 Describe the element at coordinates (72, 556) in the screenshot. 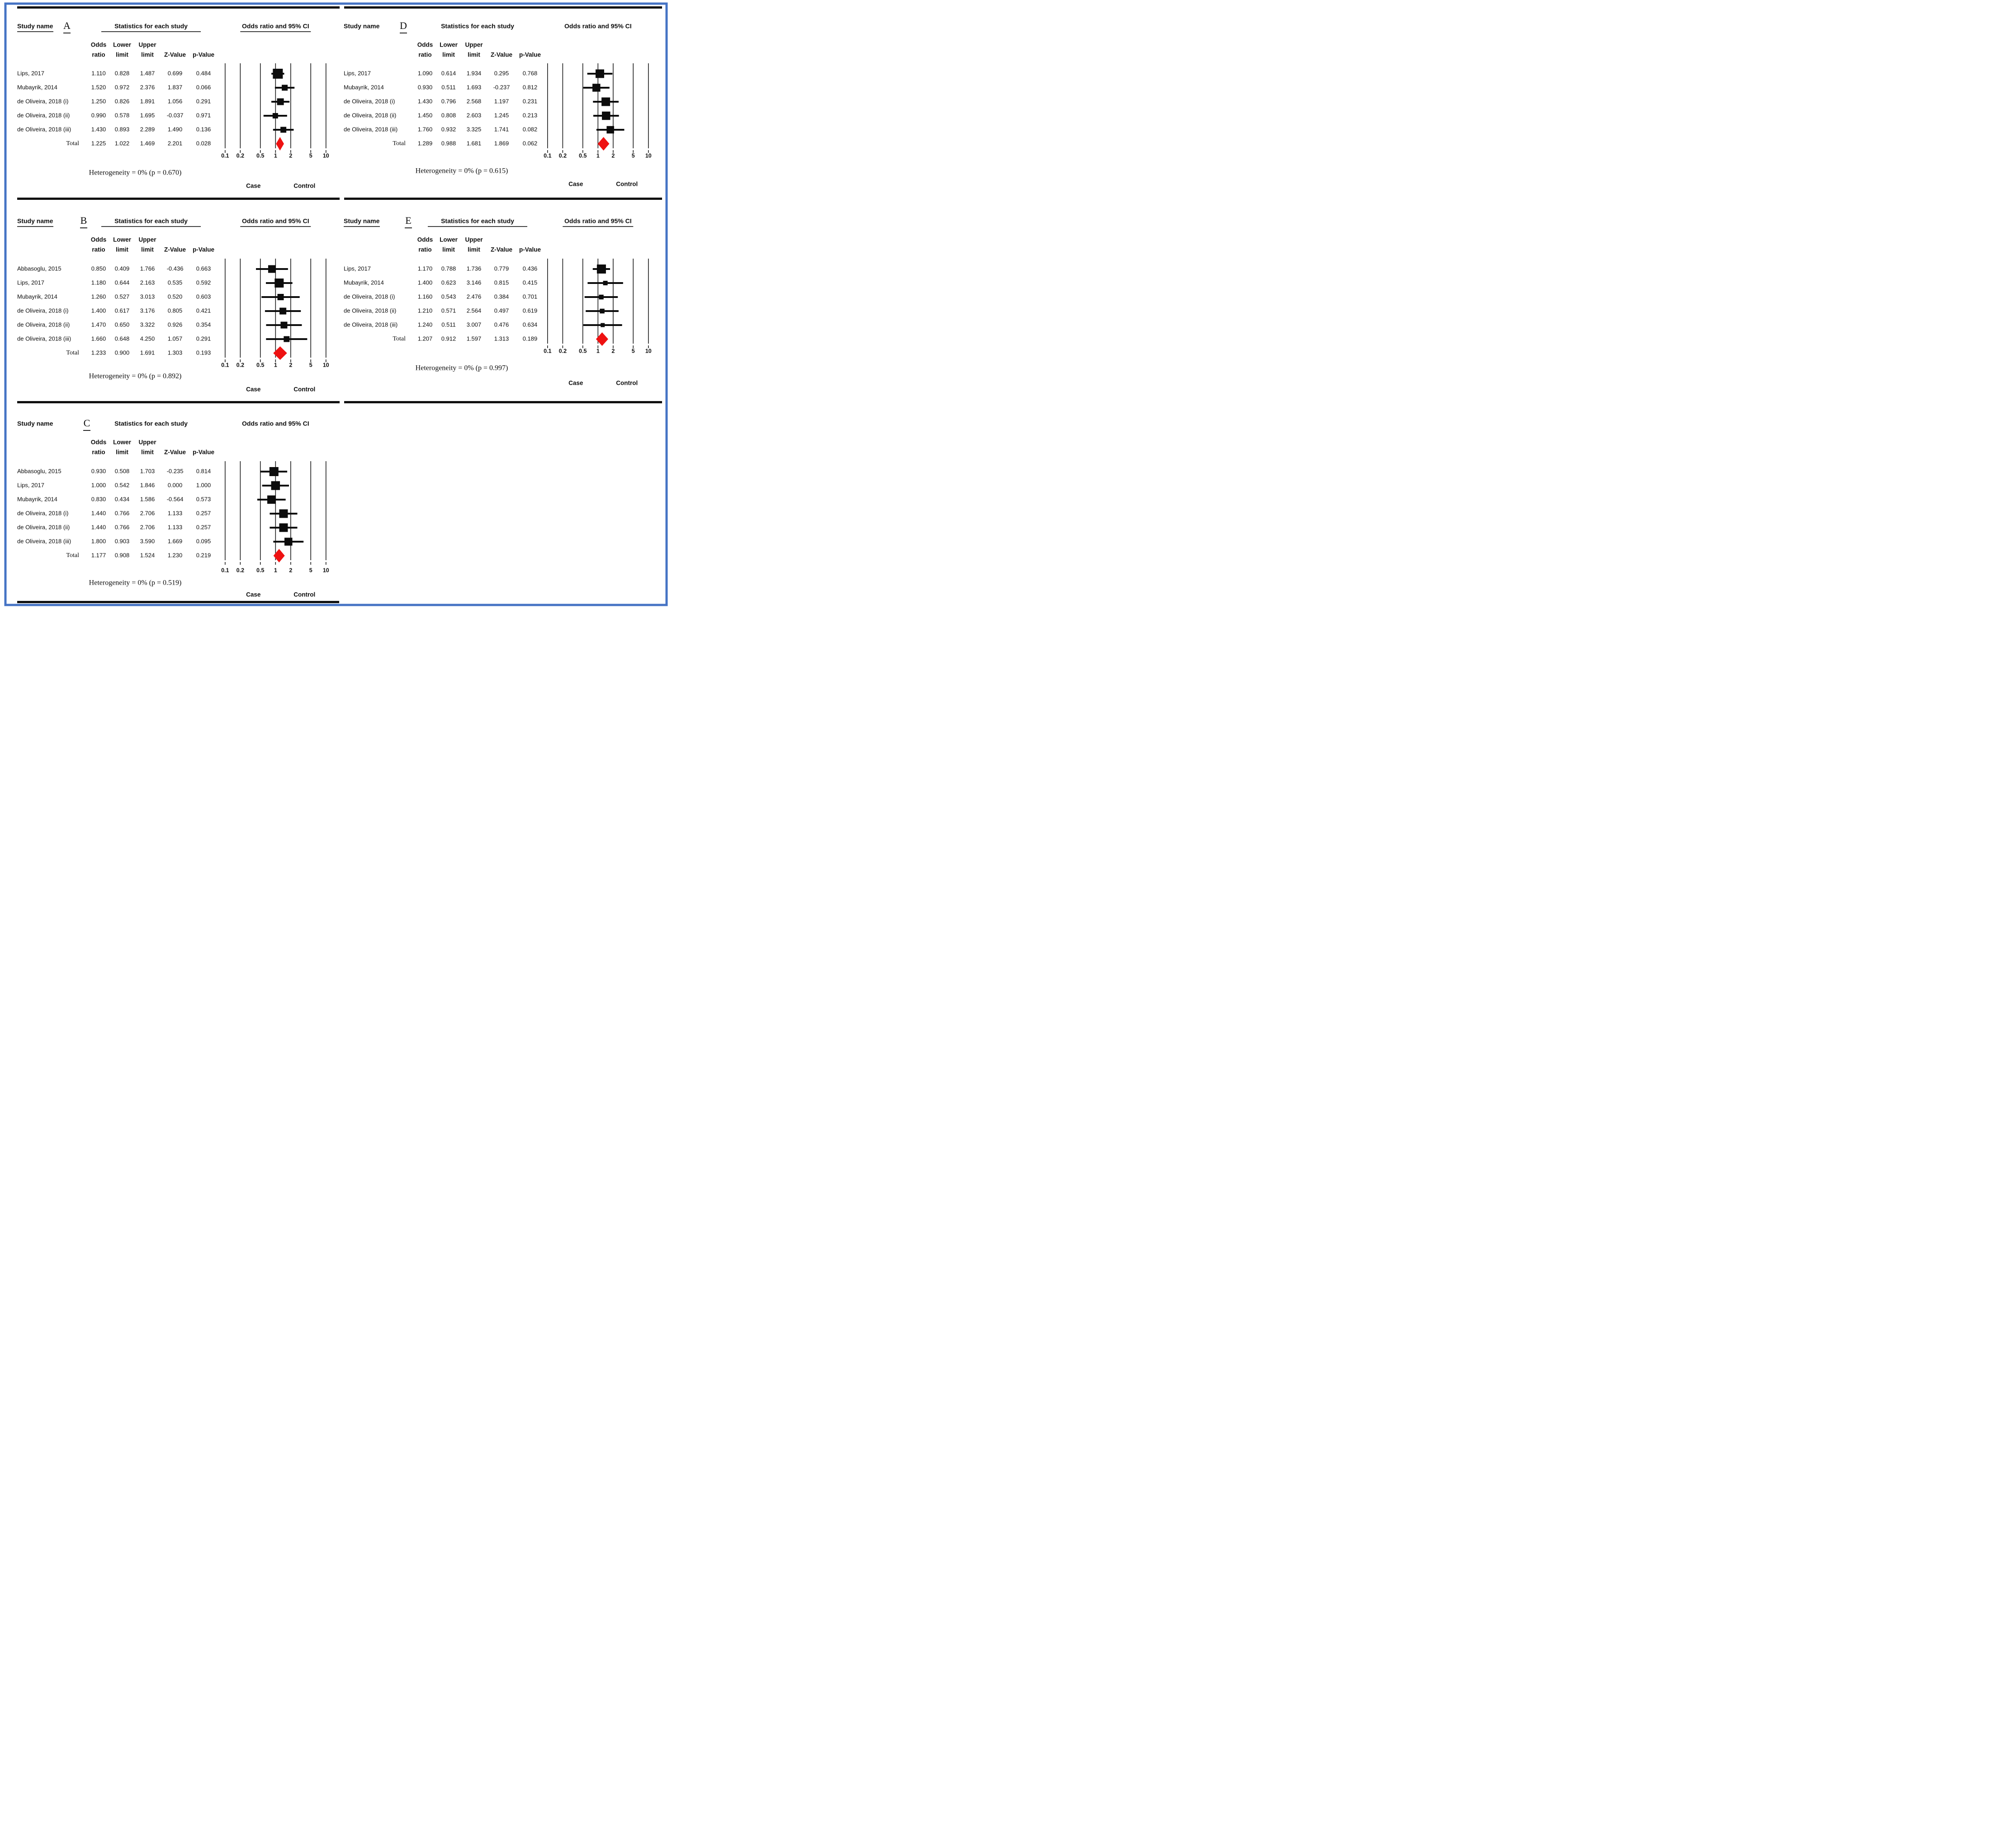

I see `total-label: Total` at that location.